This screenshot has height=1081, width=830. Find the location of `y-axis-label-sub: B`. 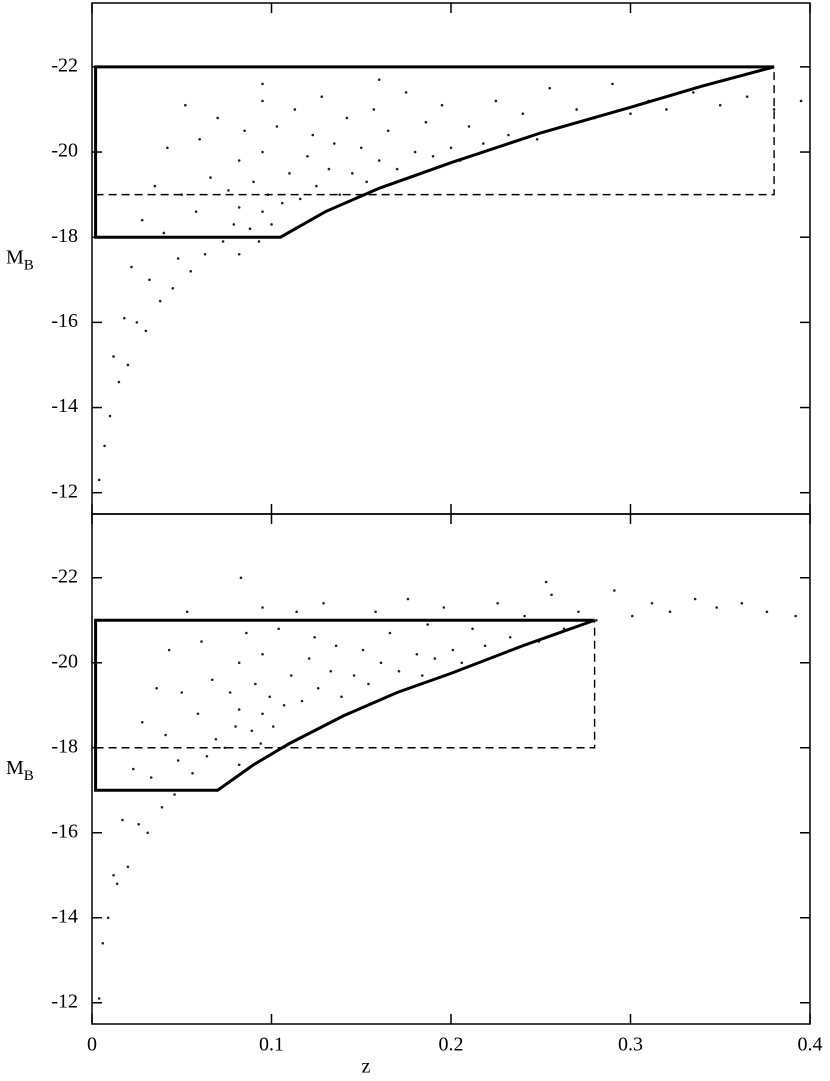

y-axis-label-sub: B is located at coordinates (29, 776).